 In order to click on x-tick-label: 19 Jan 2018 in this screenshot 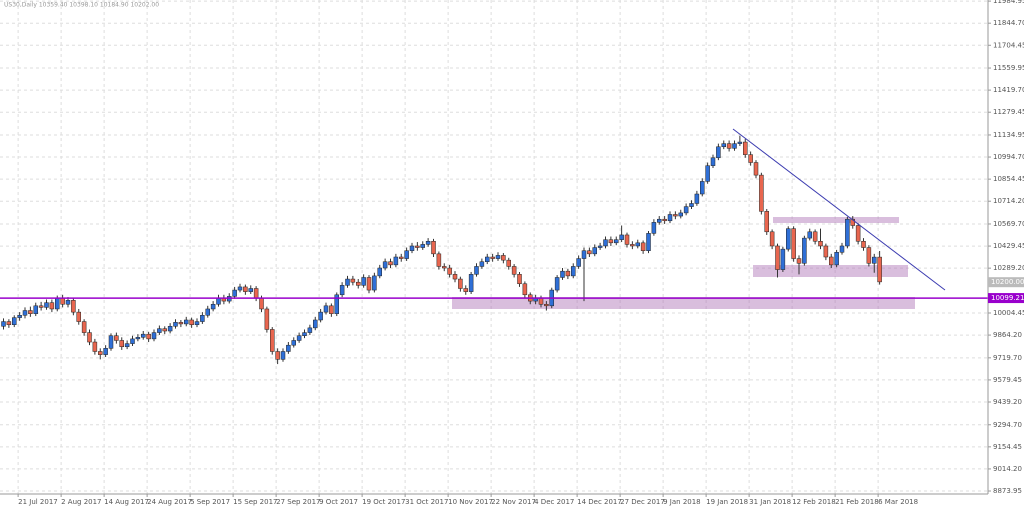, I will do `click(727, 502)`.